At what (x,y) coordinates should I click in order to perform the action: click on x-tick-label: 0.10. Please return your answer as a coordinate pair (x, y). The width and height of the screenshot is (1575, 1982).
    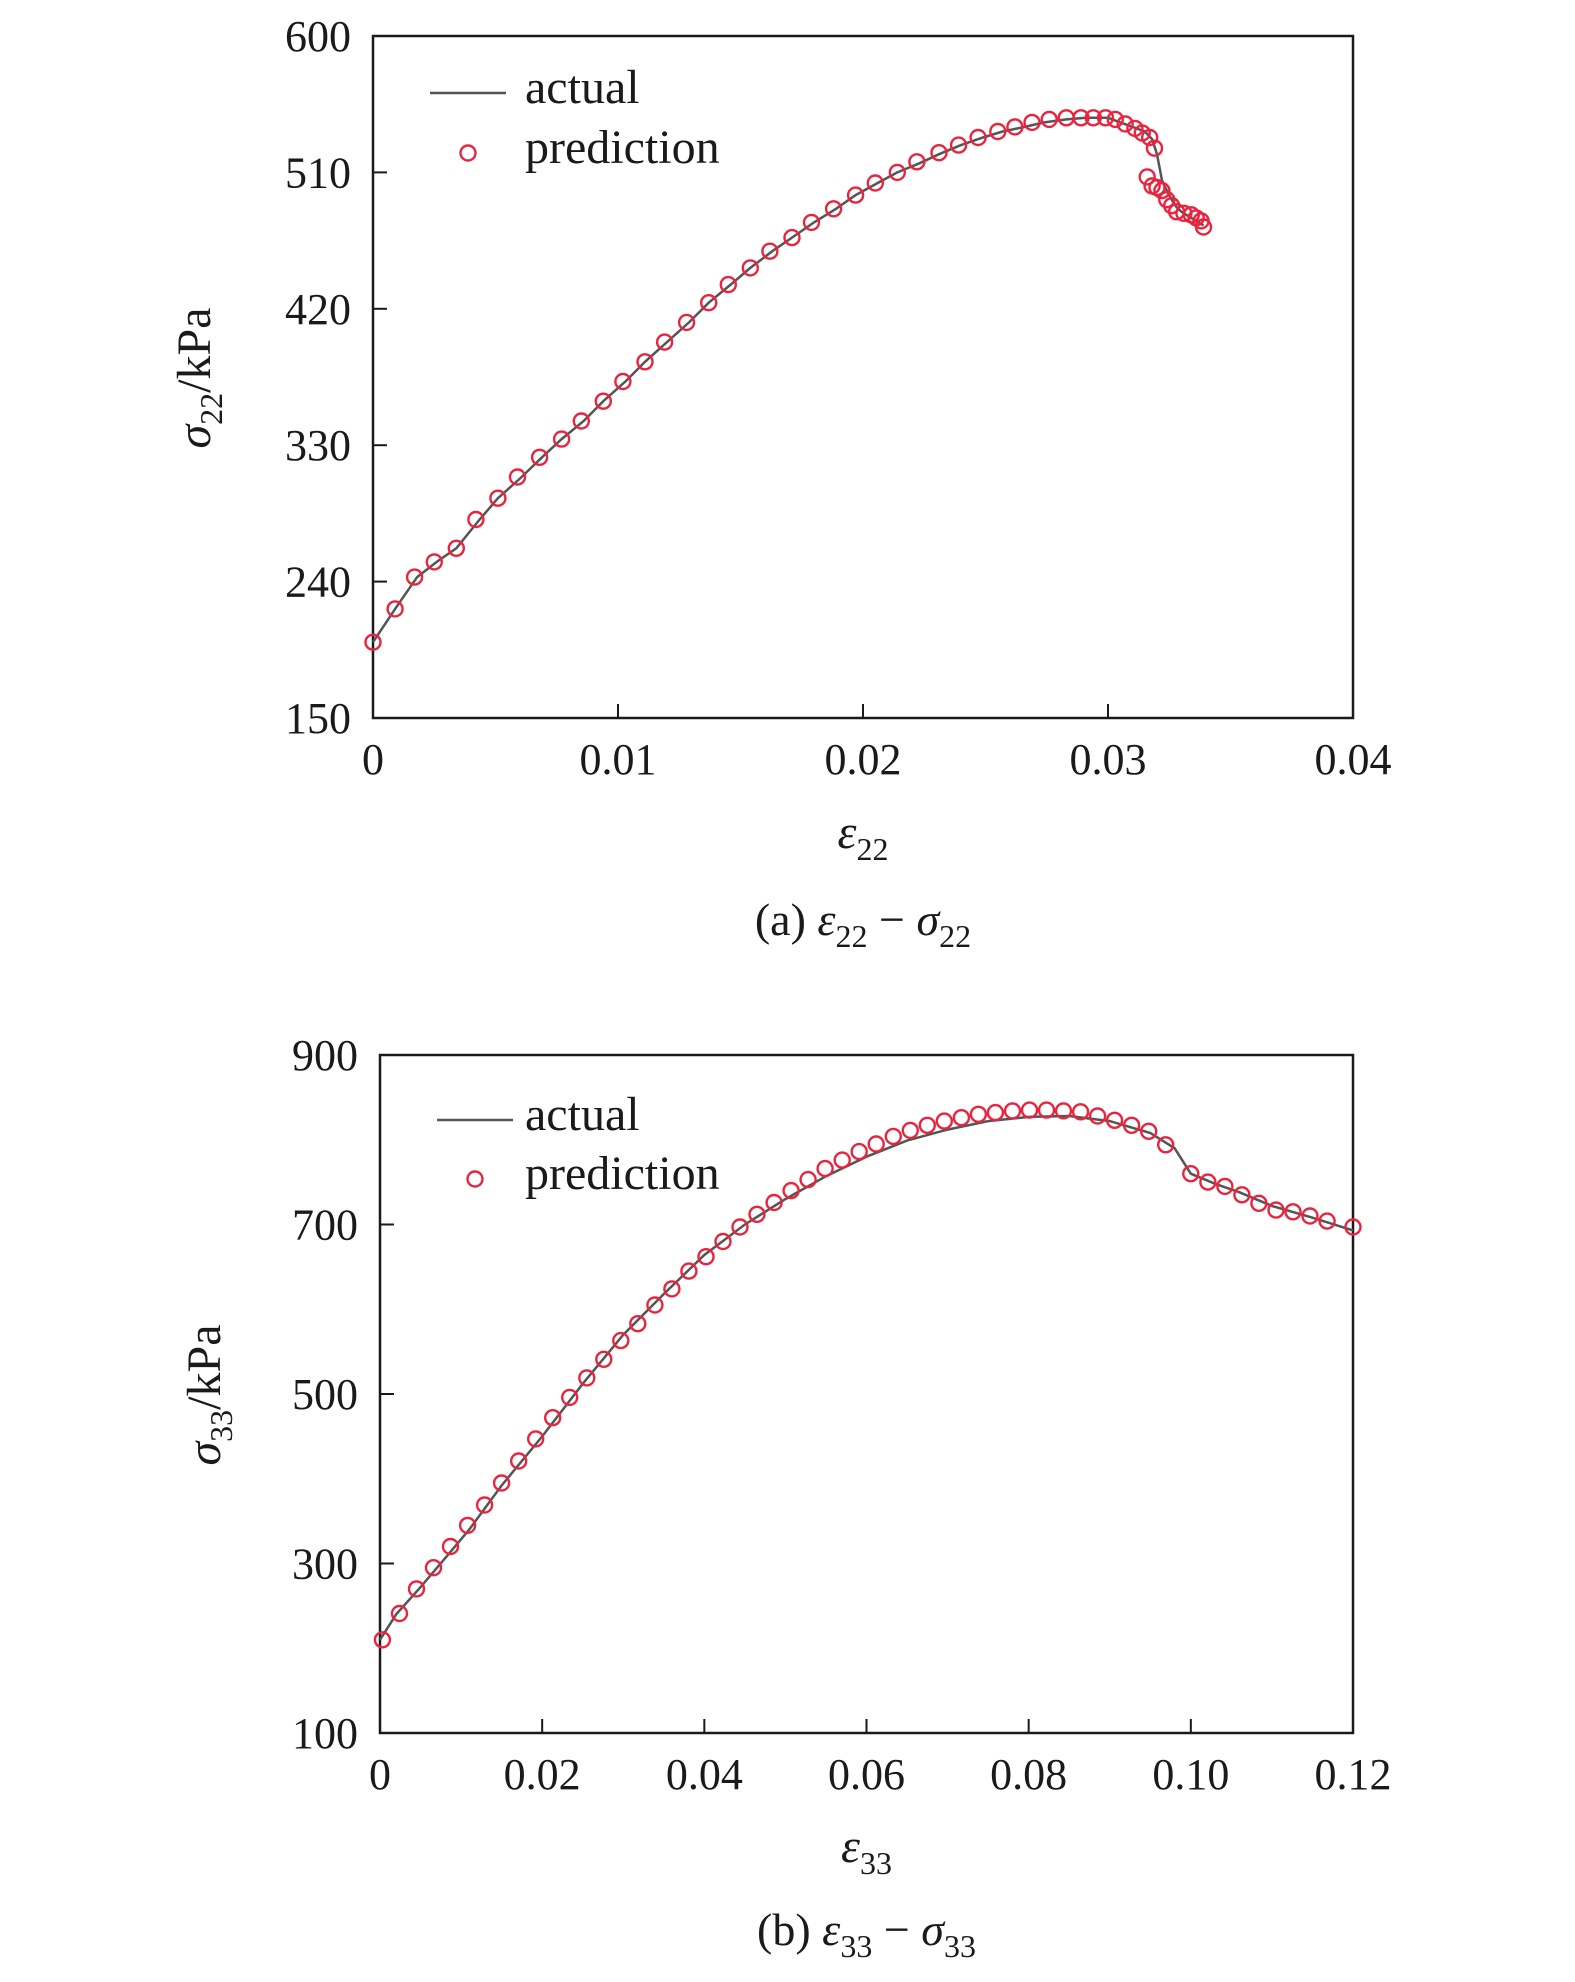
    Looking at the image, I should click on (1190, 1774).